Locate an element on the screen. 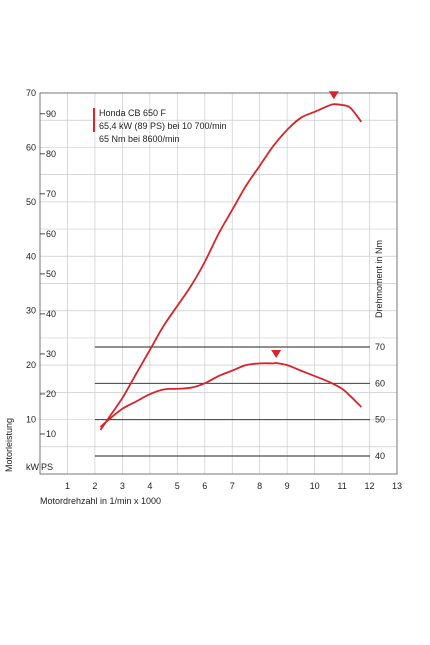  x-tick-label: 1 is located at coordinates (67, 486).